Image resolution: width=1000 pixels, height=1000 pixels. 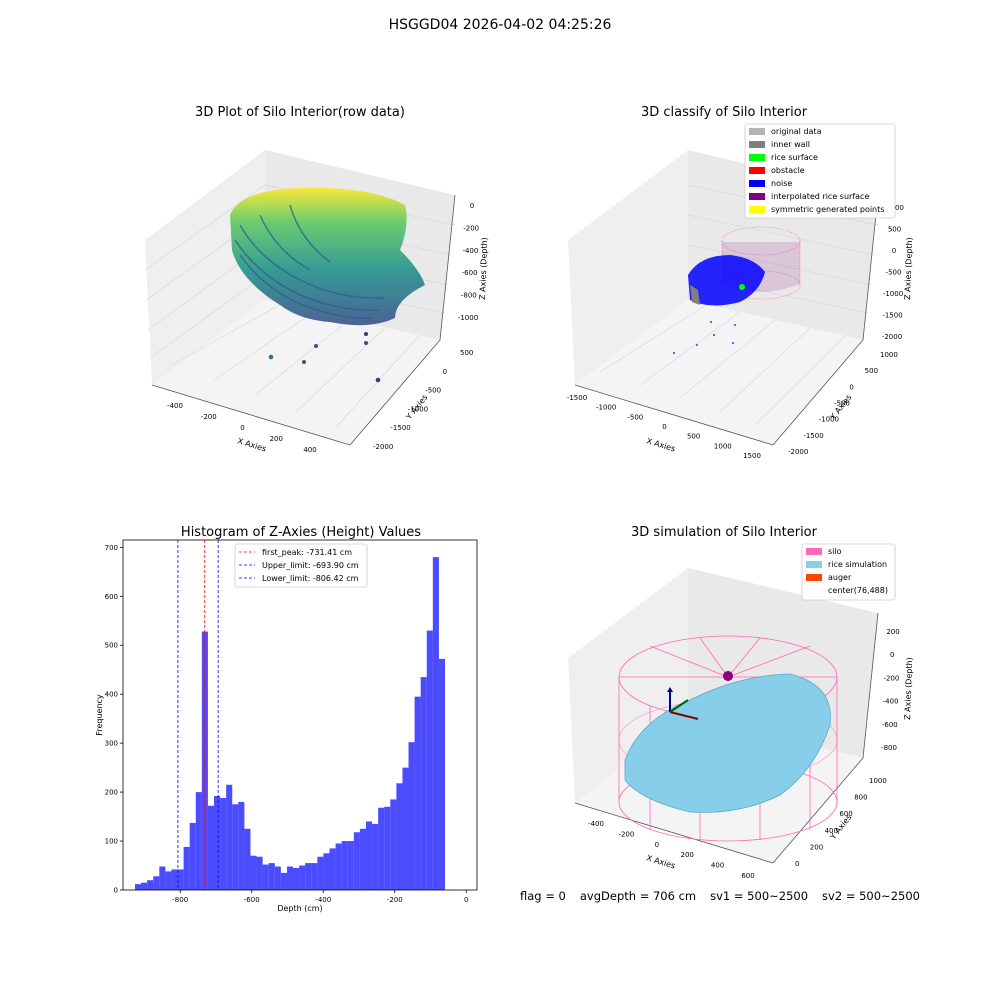 What do you see at coordinates (483, 268) in the screenshot?
I see `raw-z-label: Z Axies (Depth)` at bounding box center [483, 268].